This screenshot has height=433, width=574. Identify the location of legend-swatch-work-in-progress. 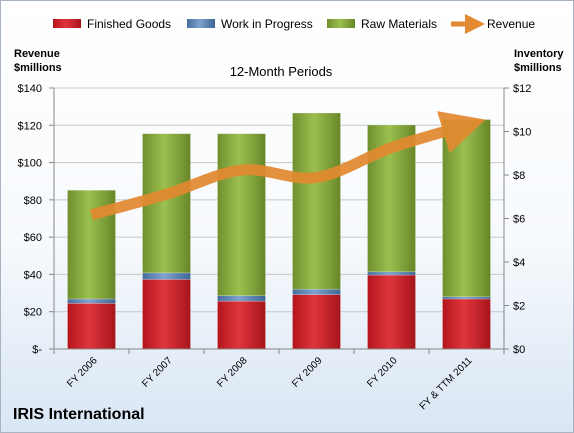
(201, 23).